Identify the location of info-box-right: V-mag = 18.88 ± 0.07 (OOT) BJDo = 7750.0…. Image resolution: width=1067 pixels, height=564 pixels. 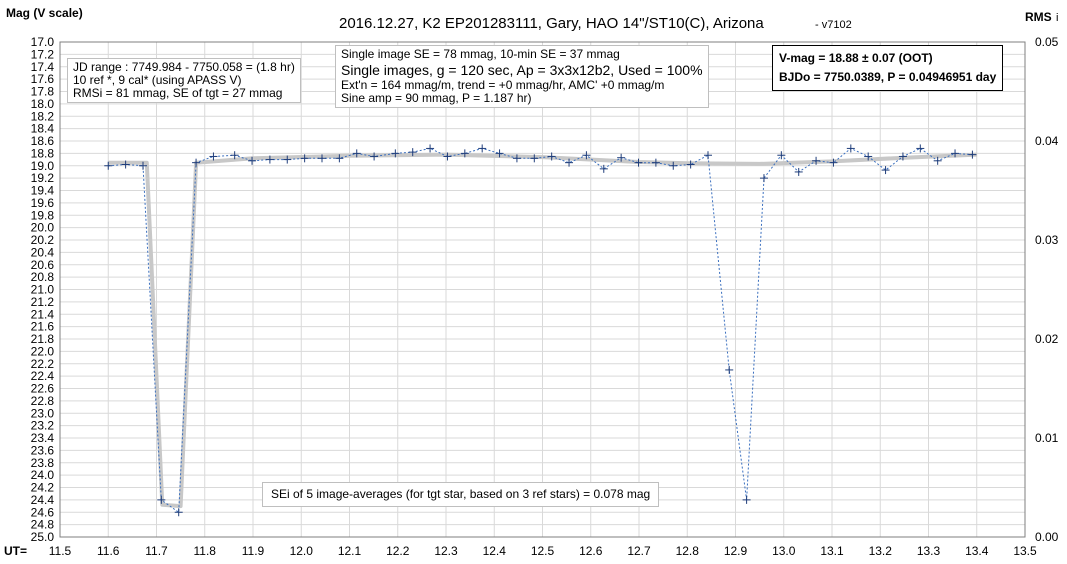
(888, 68).